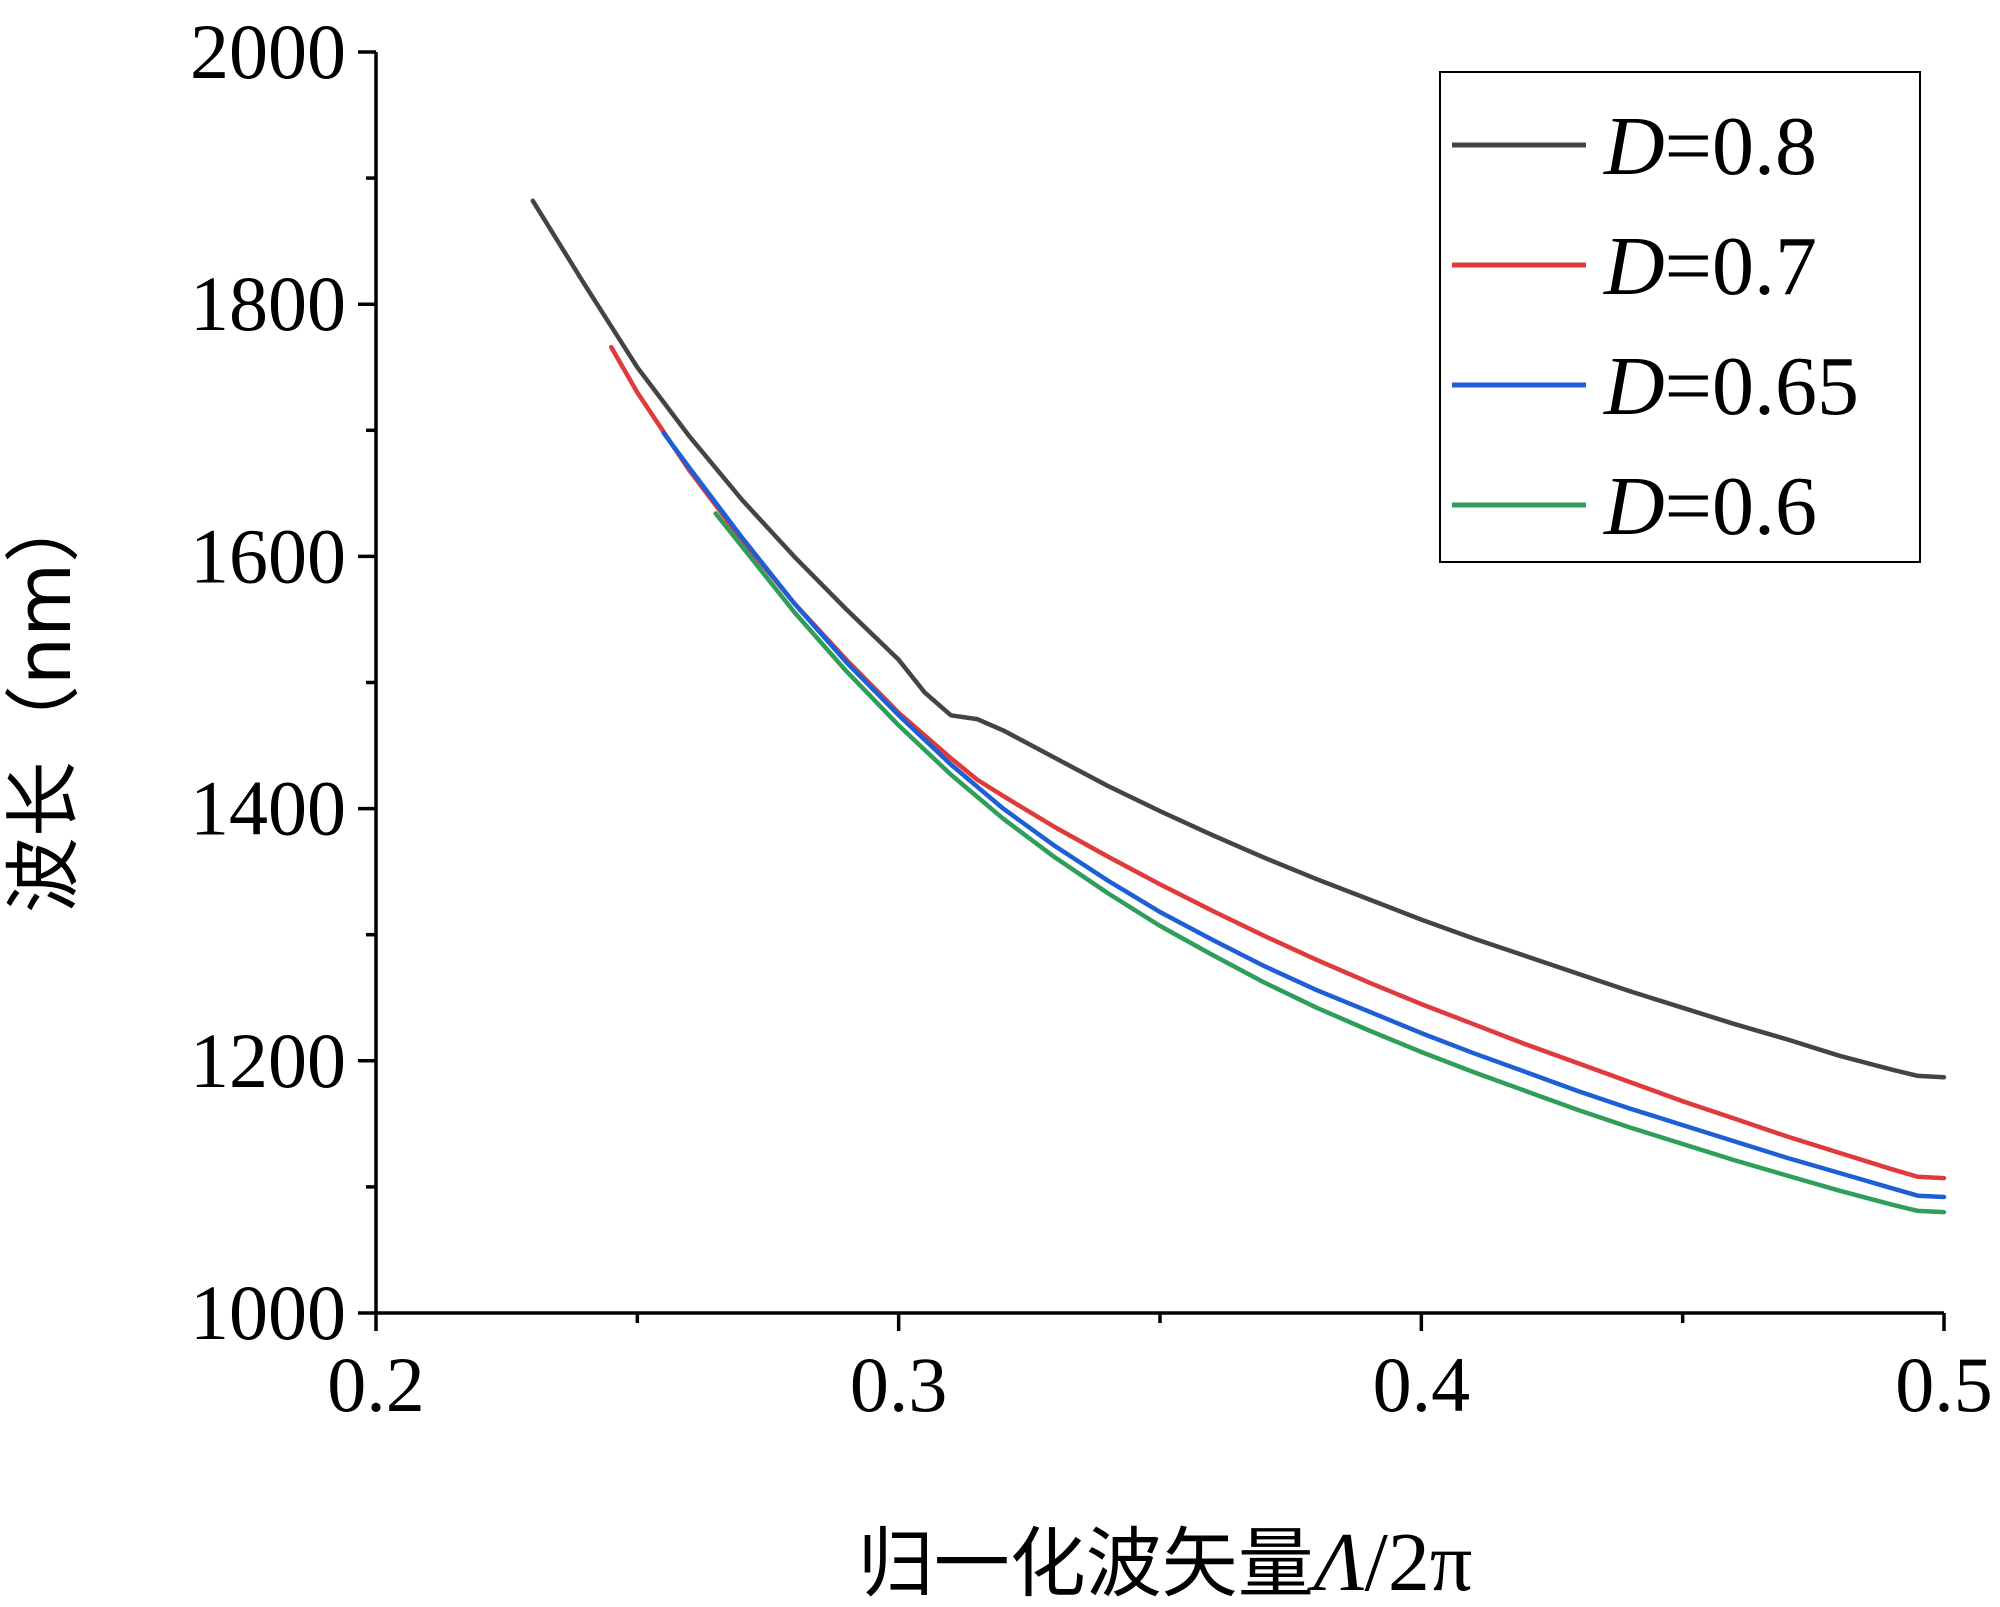  I want to click on legend-box, so click(1680, 317).